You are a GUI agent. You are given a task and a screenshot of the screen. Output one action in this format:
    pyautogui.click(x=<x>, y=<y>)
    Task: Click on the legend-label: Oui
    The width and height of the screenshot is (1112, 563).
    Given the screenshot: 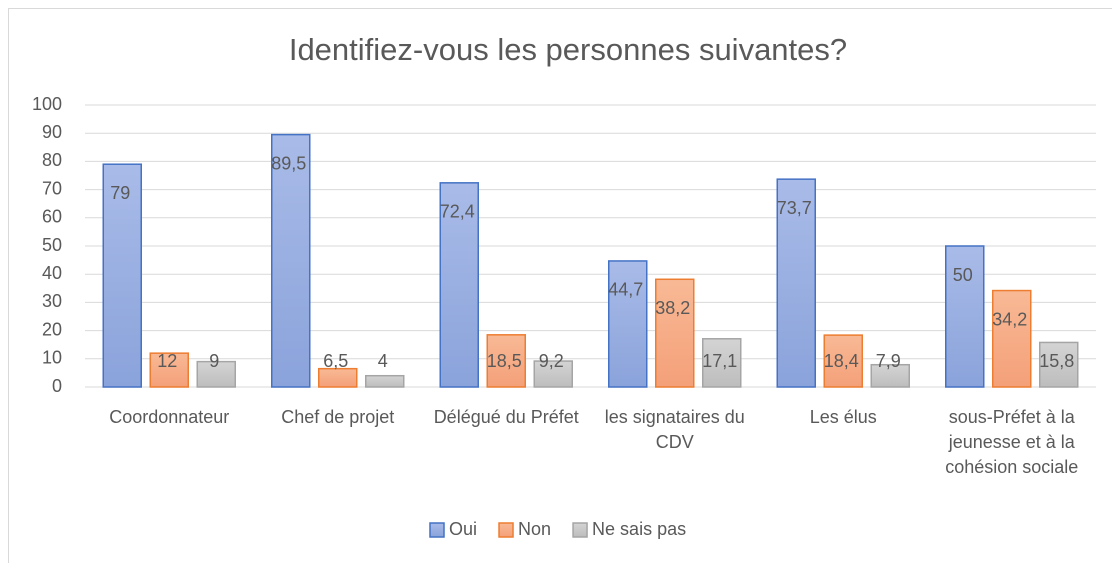 What is the action you would take?
    pyautogui.click(x=463, y=529)
    